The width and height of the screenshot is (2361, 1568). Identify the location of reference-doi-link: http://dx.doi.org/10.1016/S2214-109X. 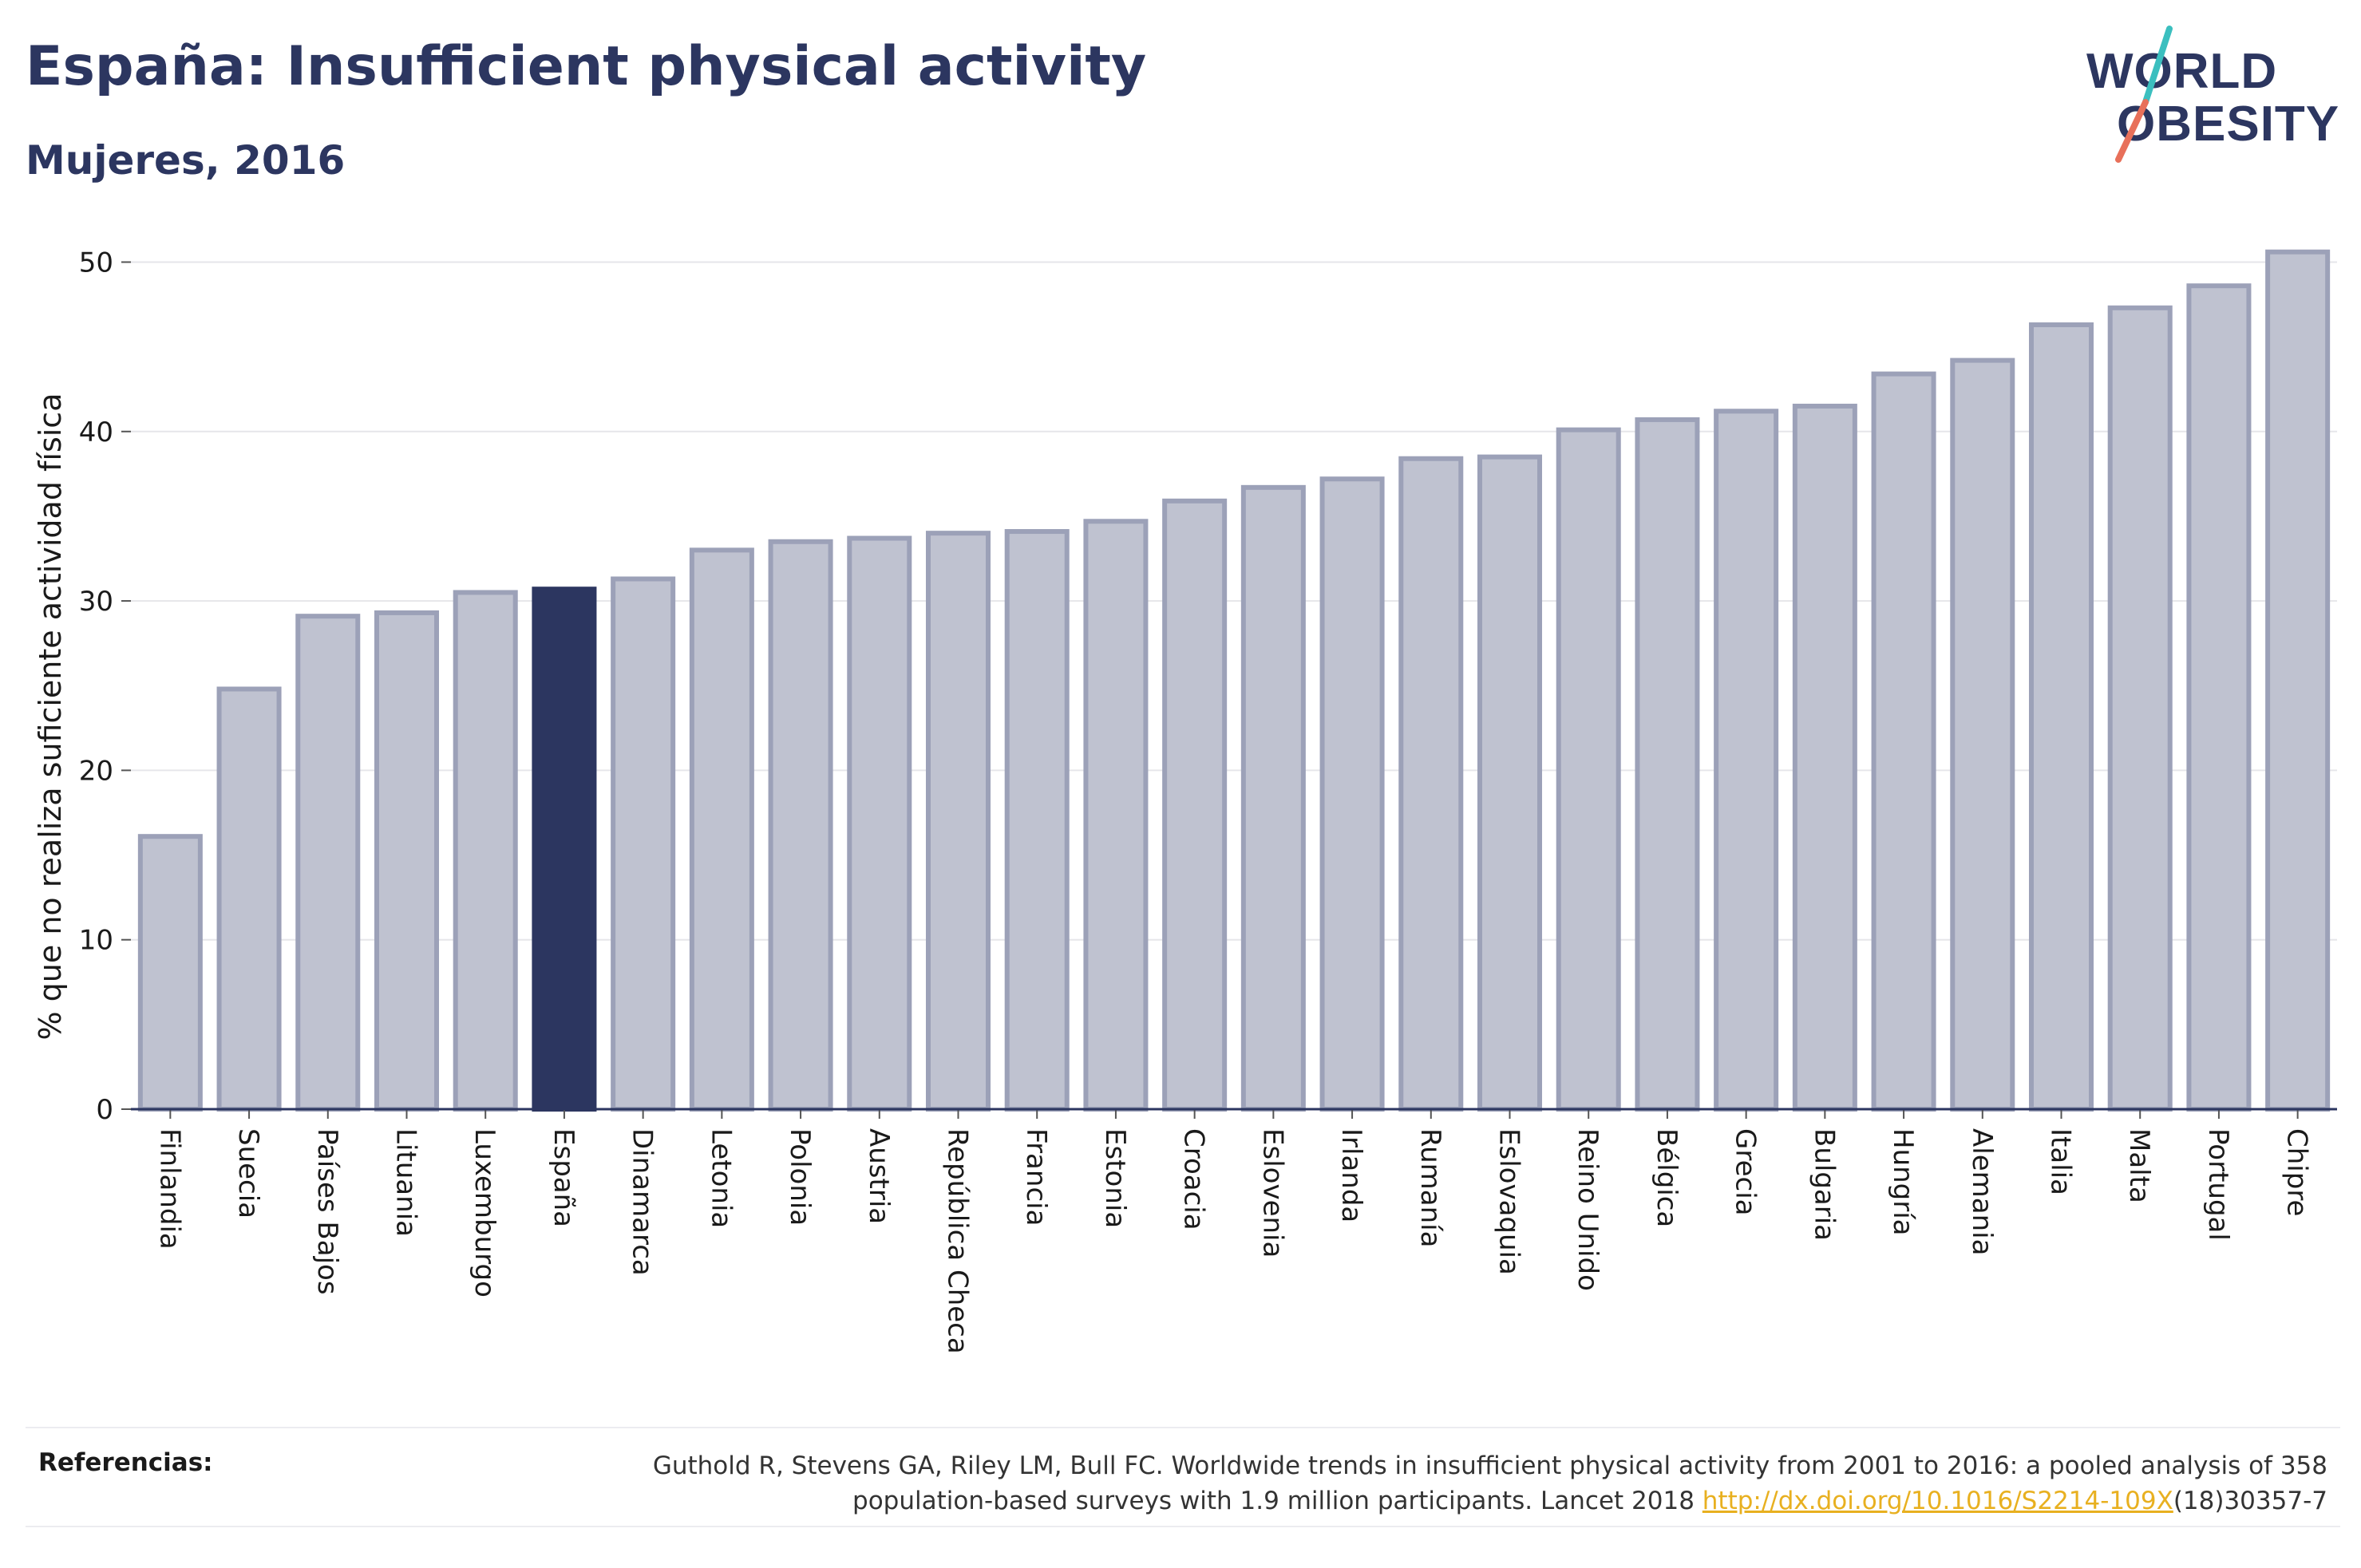
(1937, 1501).